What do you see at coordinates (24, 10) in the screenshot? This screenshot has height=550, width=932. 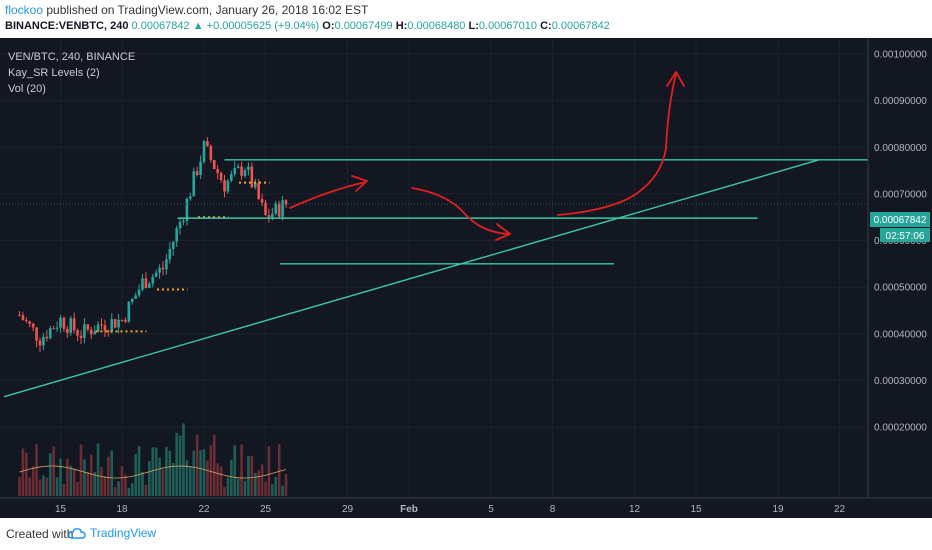 I see `publisher-name: flockoo` at bounding box center [24, 10].